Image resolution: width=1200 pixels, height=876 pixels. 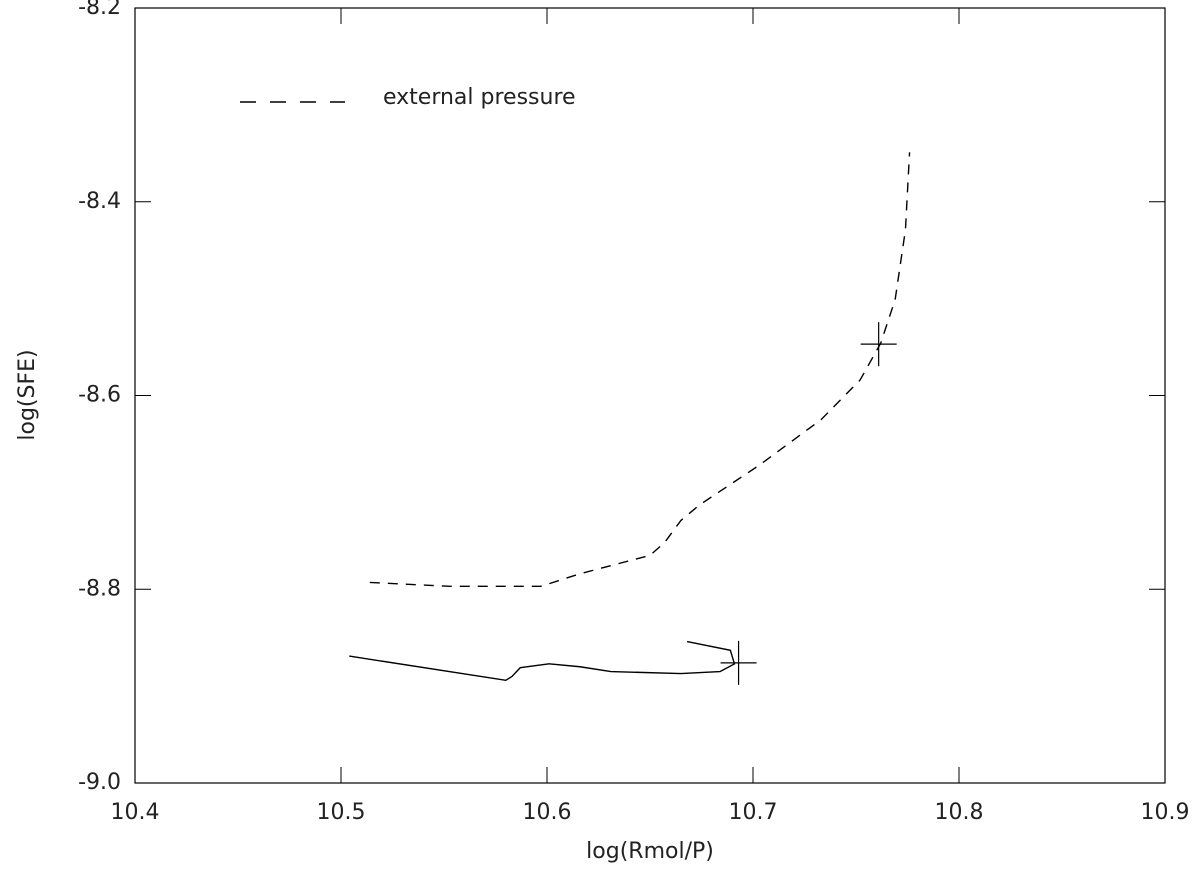 What do you see at coordinates (99, 588) in the screenshot?
I see `y-tick-label: -8.8` at bounding box center [99, 588].